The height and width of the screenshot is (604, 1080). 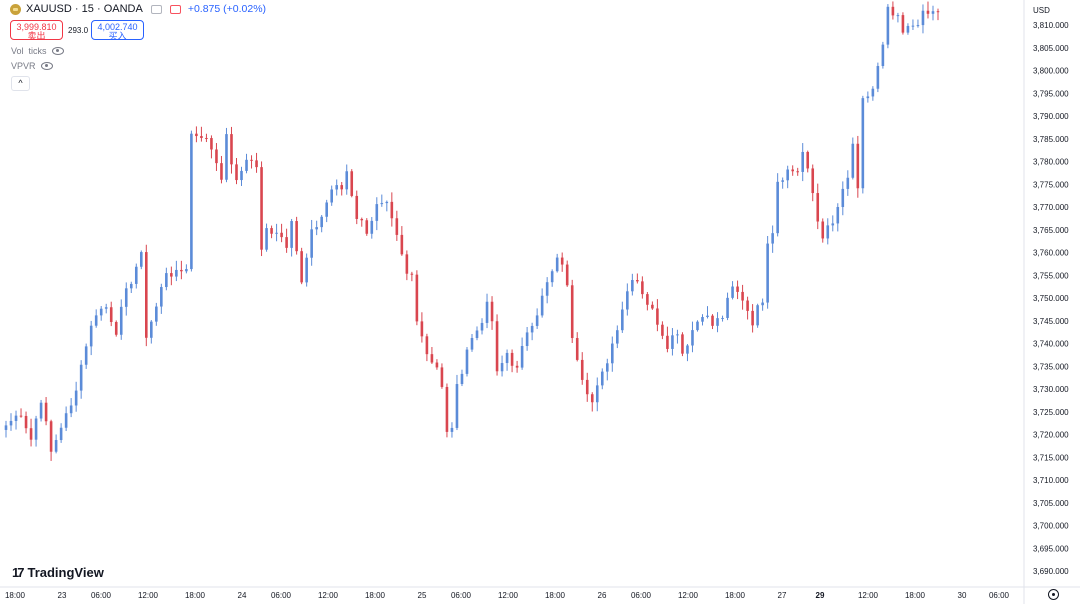 What do you see at coordinates (1051, 480) in the screenshot?
I see `price-tick-label: 3,710.000` at bounding box center [1051, 480].